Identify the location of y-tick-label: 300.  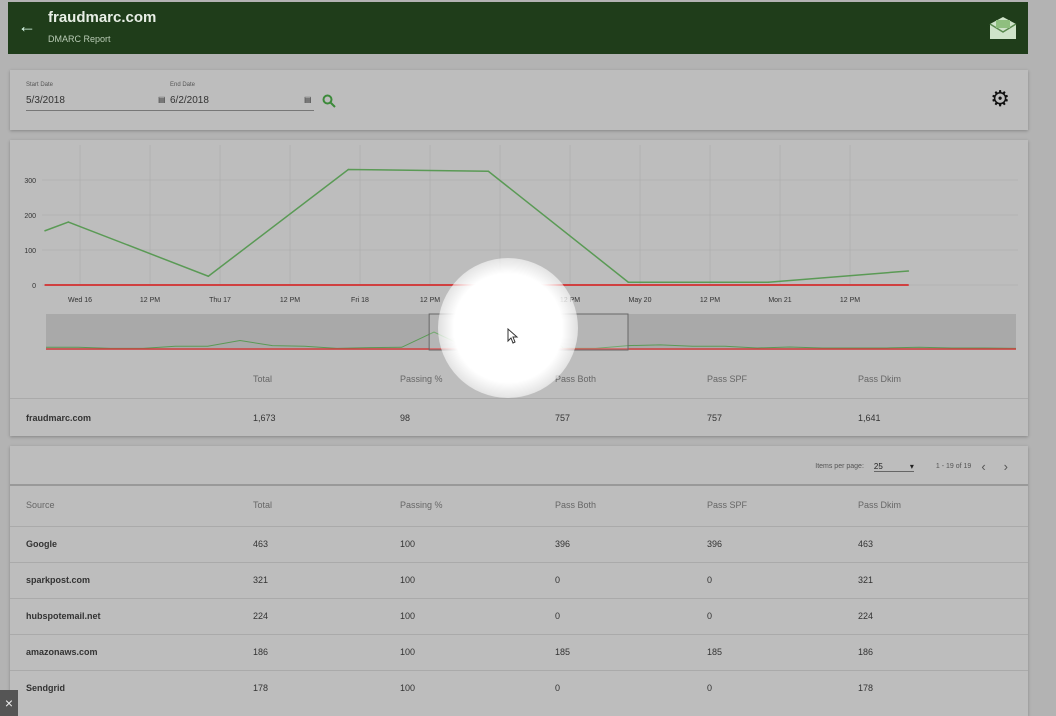
(30, 181).